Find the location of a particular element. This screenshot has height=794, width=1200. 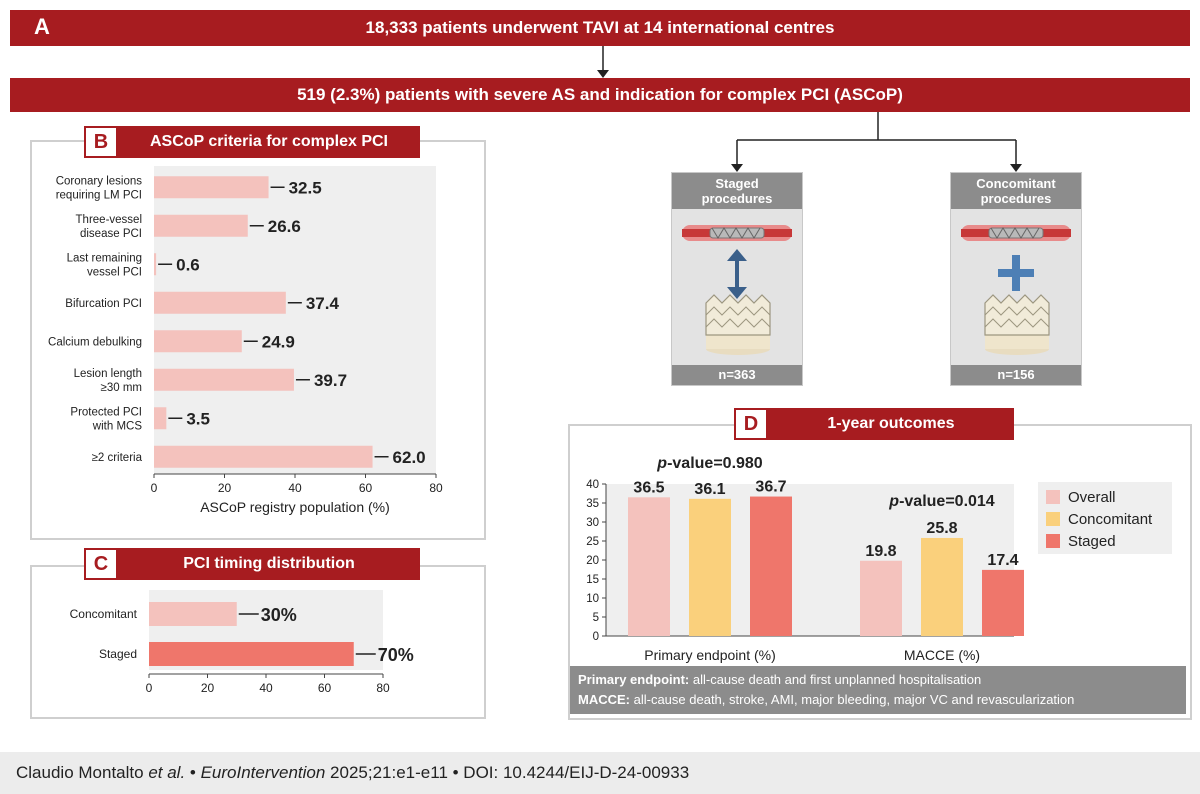

arrow-head-right is located at coordinates (1016, 168).